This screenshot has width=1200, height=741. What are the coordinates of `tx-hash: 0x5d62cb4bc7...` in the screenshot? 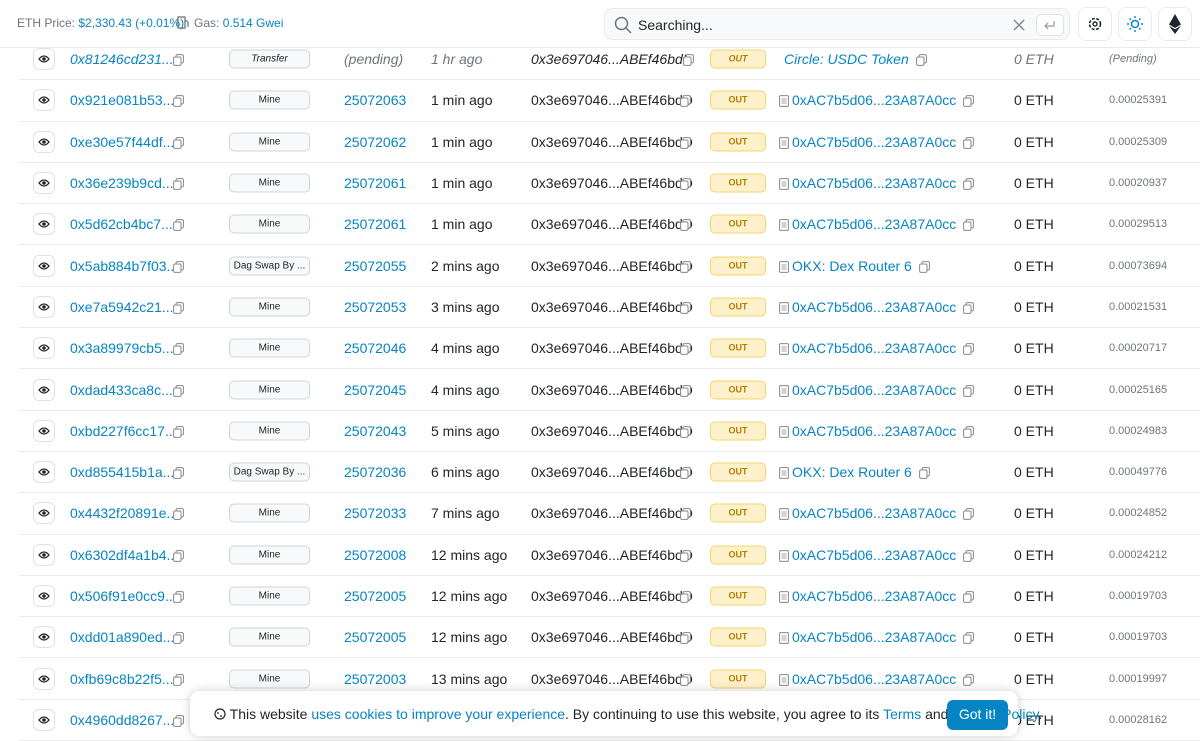 It's located at (121, 224).